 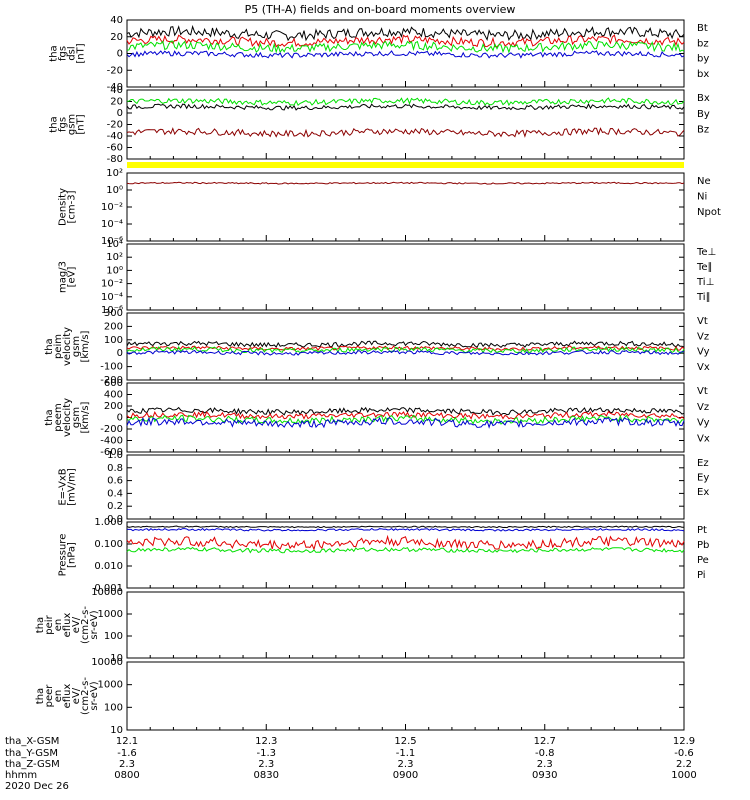 I want to click on footer-value-y: -0.6, so click(x=684, y=753).